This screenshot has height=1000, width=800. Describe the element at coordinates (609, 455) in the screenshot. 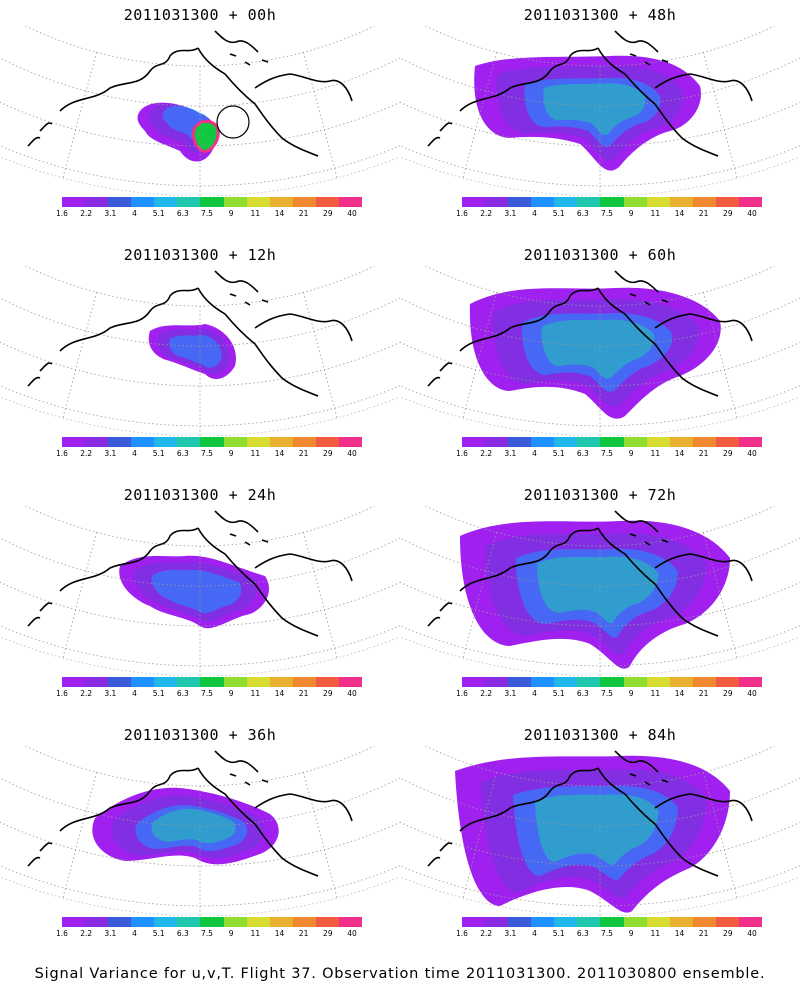

I see `colorbar-labels: 1.6 2.2 3.1 4 5.1 6.3 7.5 9 11 14 21 29 40` at that location.